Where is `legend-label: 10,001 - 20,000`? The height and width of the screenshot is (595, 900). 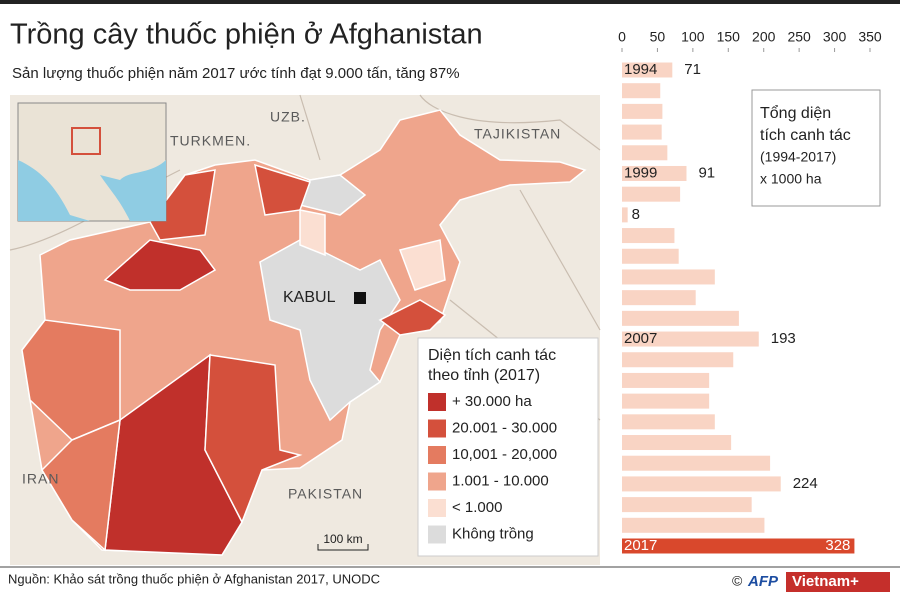
legend-label: 10,001 - 20,000 is located at coordinates (504, 454).